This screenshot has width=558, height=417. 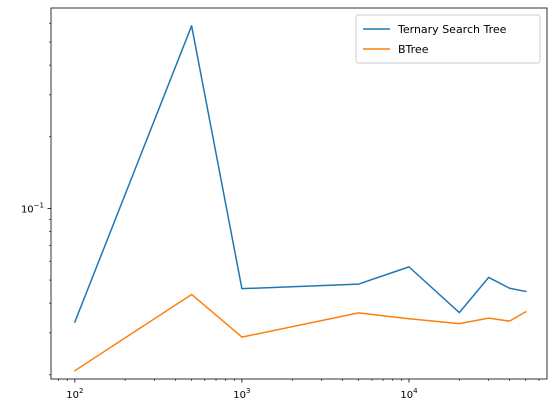 I want to click on y-tick-label-0: 10−1, so click(x=32, y=208).